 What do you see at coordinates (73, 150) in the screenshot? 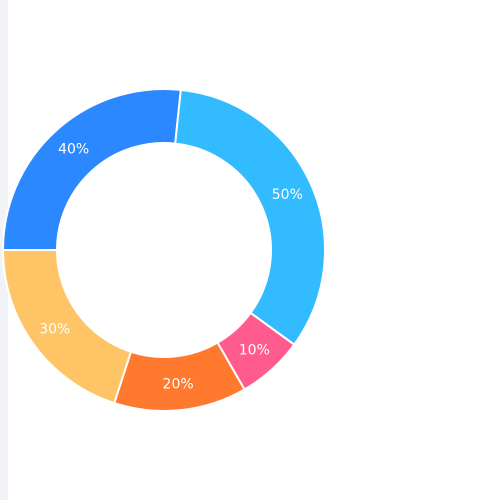
I see `donut-slice-label-0: 40%` at bounding box center [73, 150].